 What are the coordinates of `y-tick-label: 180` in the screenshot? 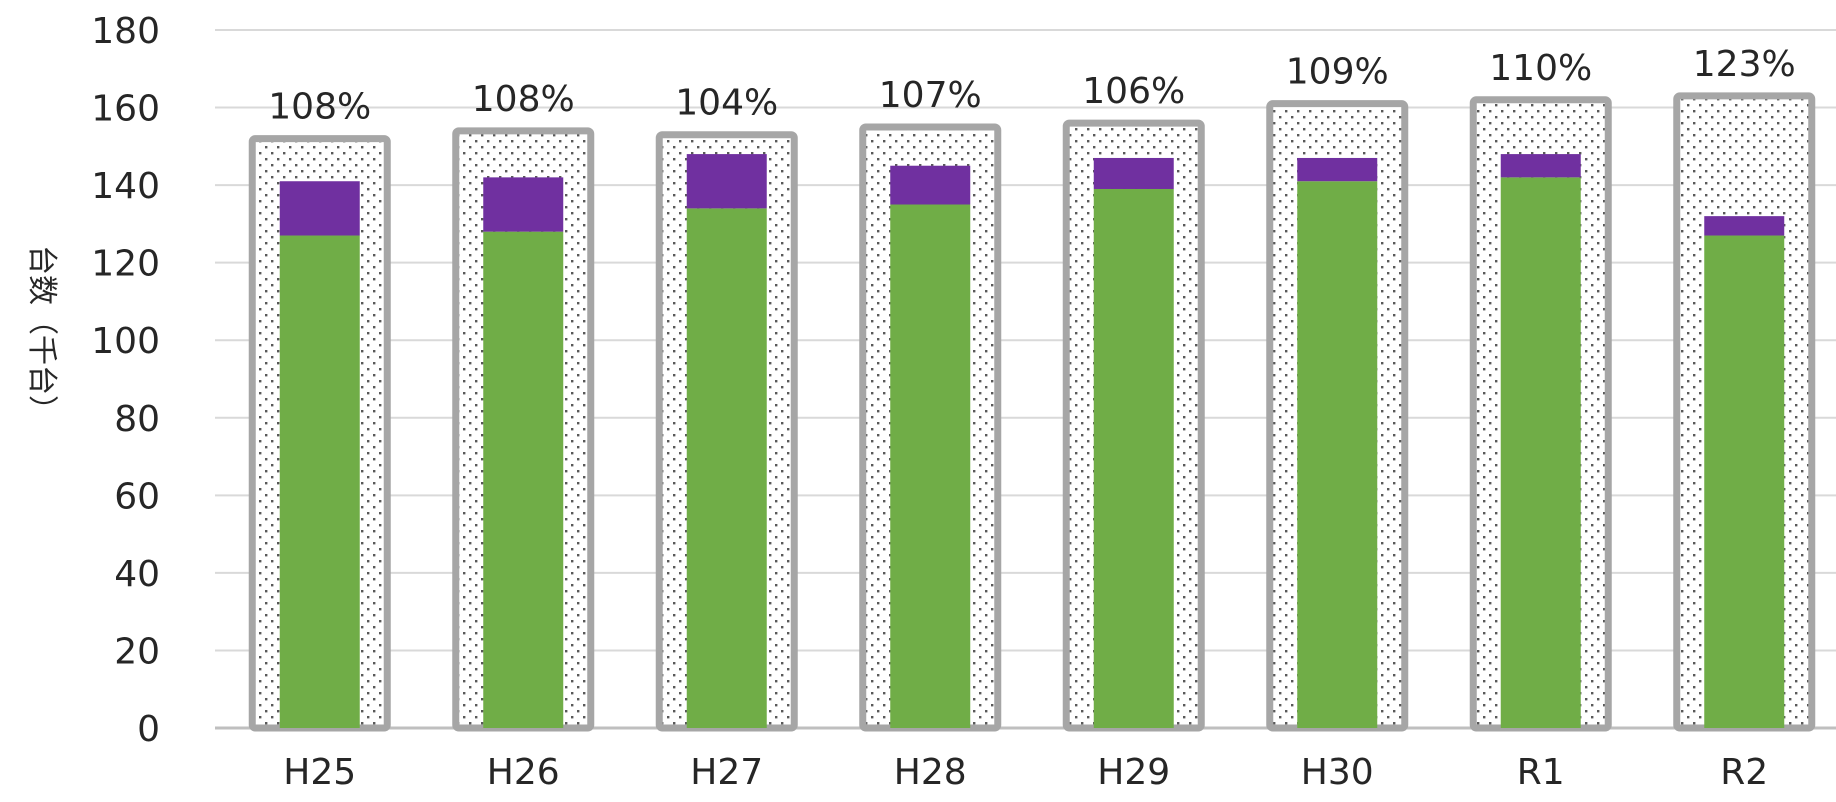 It's located at (125, 31).